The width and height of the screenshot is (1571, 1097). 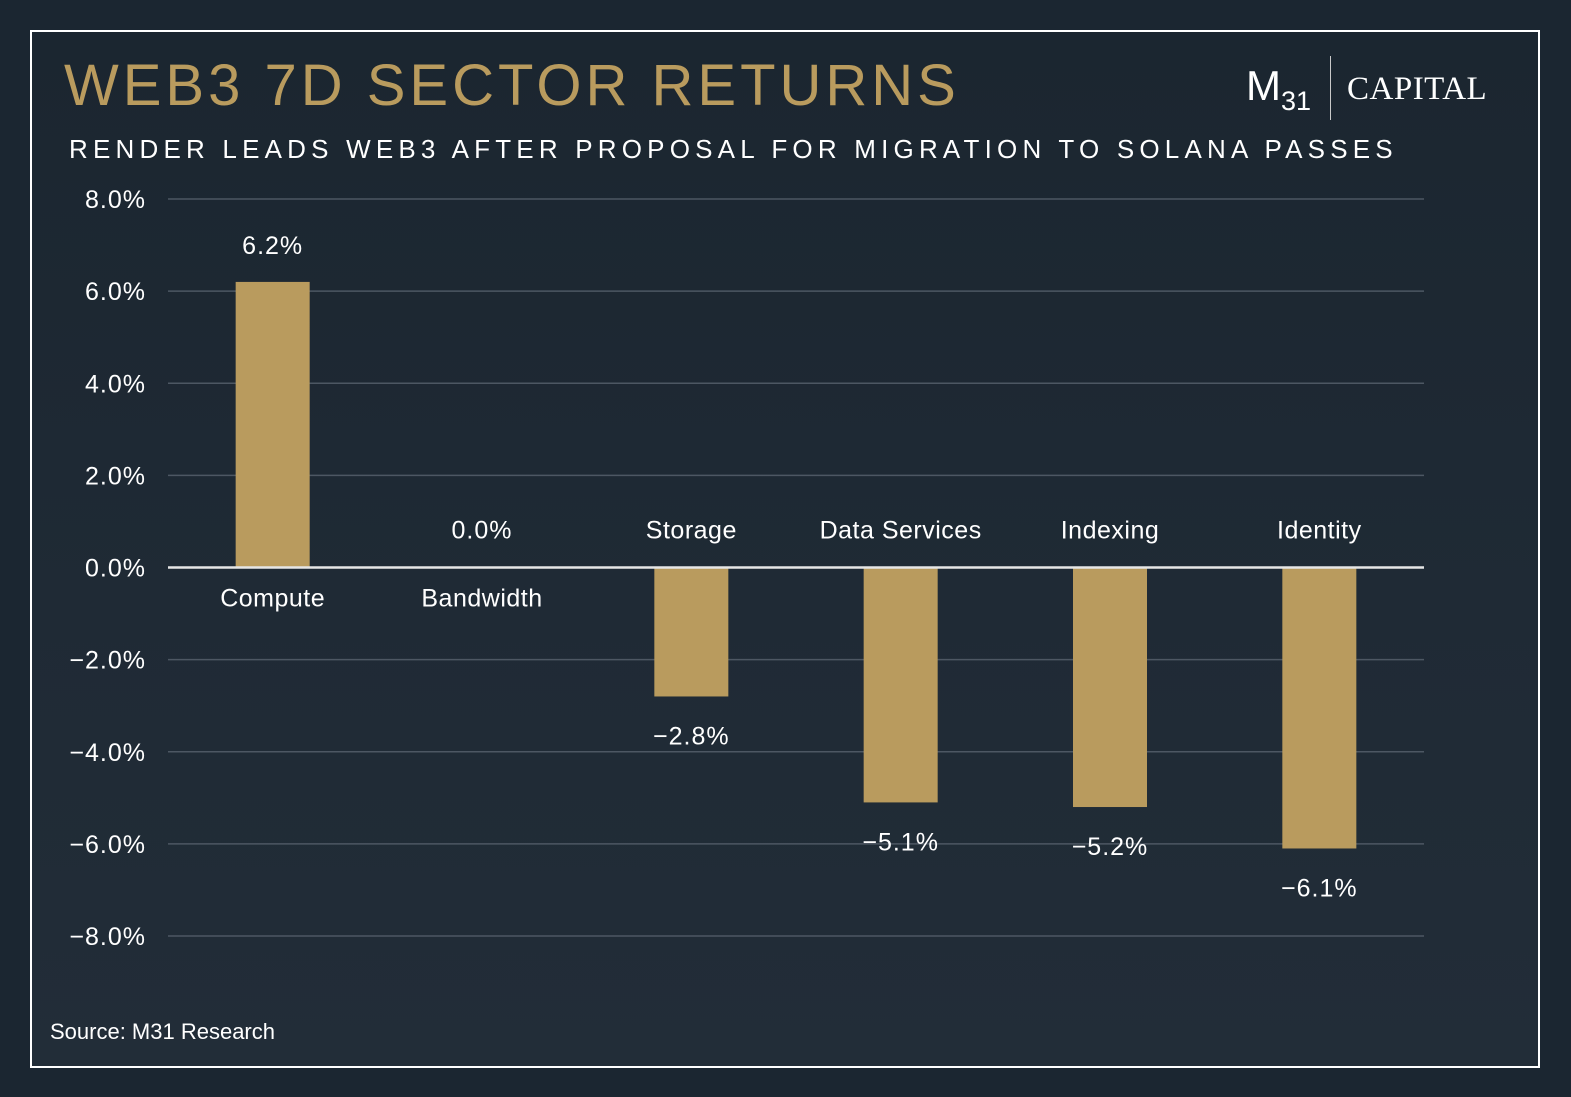 I want to click on data-label: −2.8%, so click(x=691, y=736).